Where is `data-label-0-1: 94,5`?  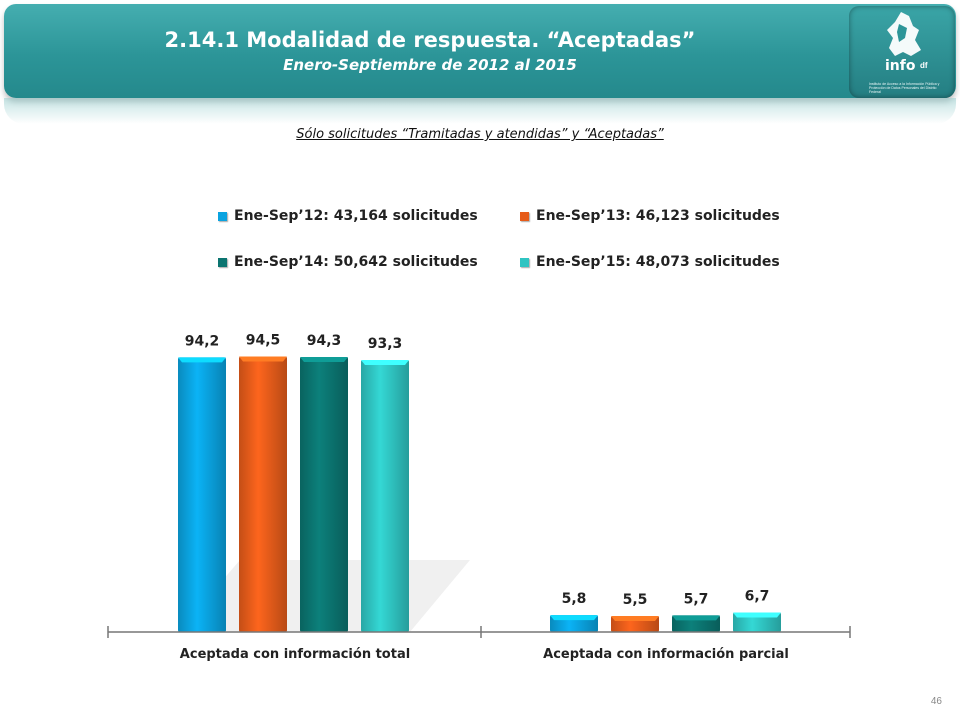 data-label-0-1: 94,5 is located at coordinates (263, 340).